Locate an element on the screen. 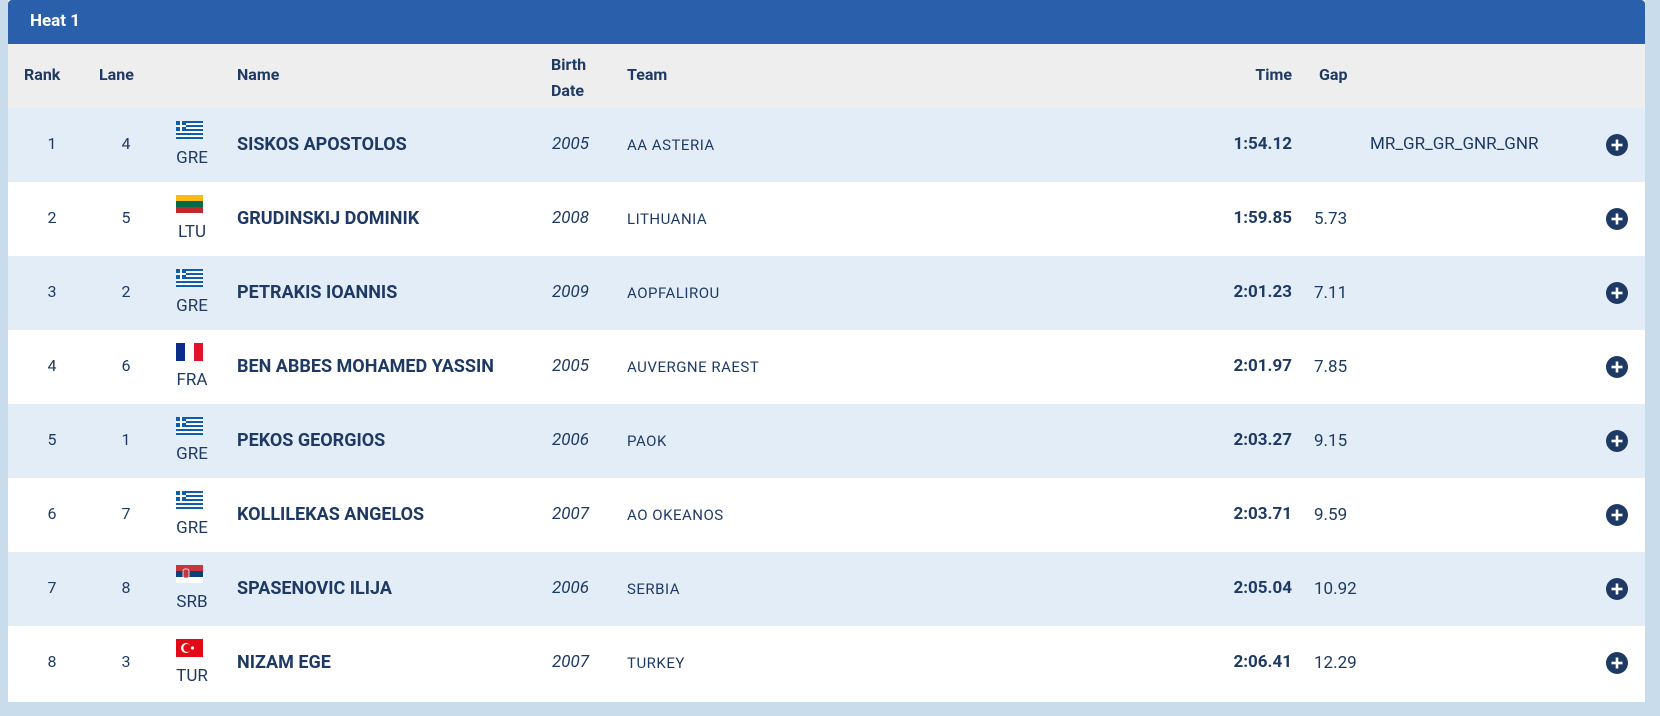 Image resolution: width=1660 pixels, height=716 pixels. rank: 2 is located at coordinates (52, 217).